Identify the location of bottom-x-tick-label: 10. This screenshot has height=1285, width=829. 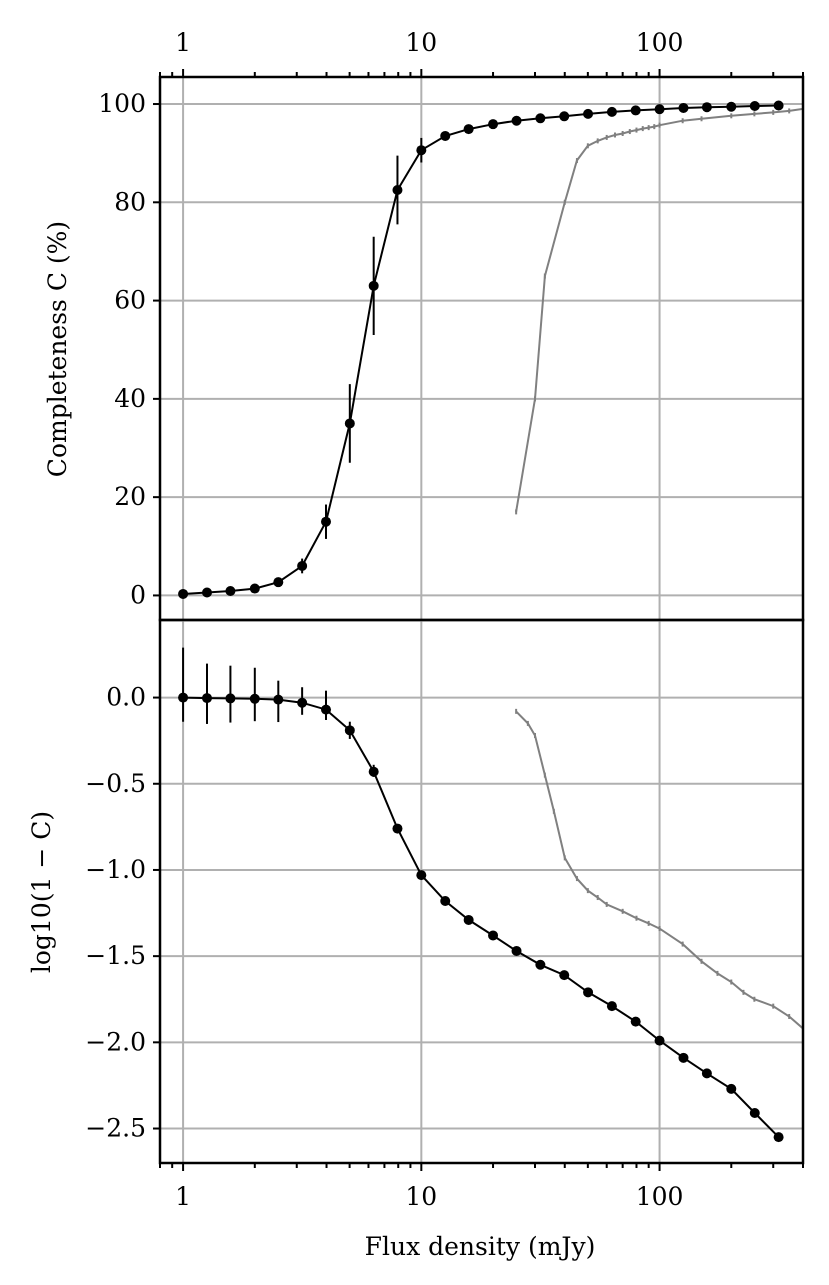
(421, 1196).